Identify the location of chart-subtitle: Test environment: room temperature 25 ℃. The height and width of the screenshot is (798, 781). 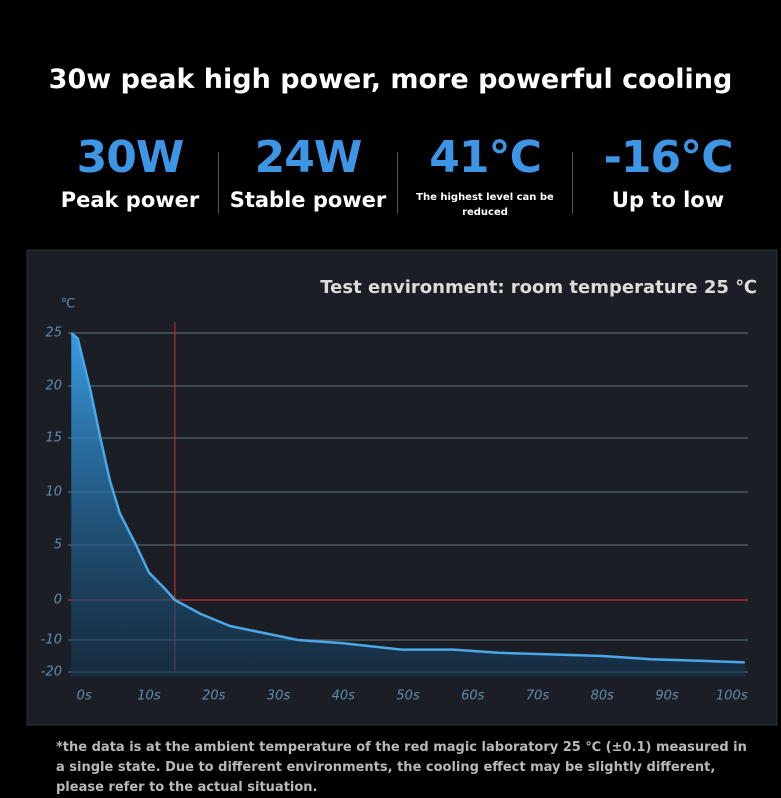
(538, 287).